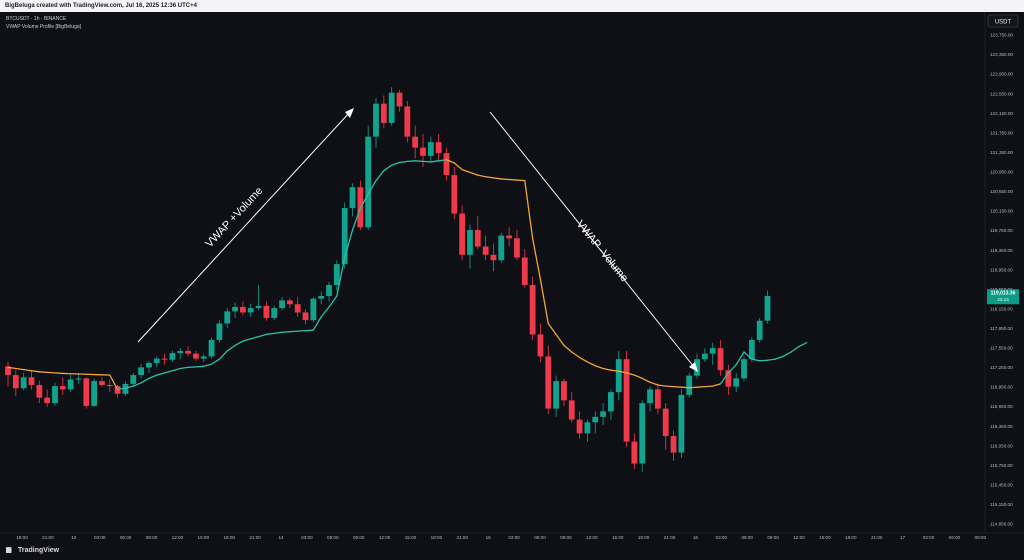 Image resolution: width=1024 pixels, height=560 pixels. I want to click on indicator-legend: VWAP Volume Profile [BigBeluga], so click(44, 27).